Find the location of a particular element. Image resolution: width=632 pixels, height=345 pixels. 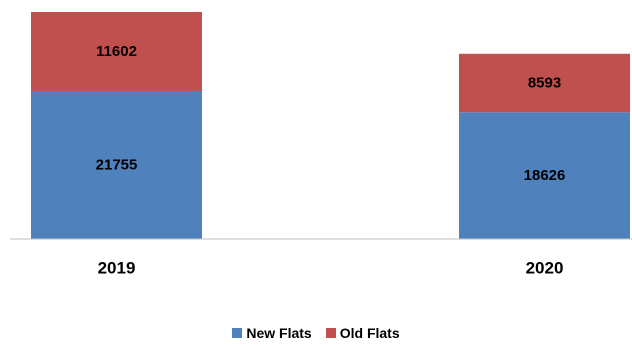

data-label-new-flats-2019: 21755 is located at coordinates (117, 164).